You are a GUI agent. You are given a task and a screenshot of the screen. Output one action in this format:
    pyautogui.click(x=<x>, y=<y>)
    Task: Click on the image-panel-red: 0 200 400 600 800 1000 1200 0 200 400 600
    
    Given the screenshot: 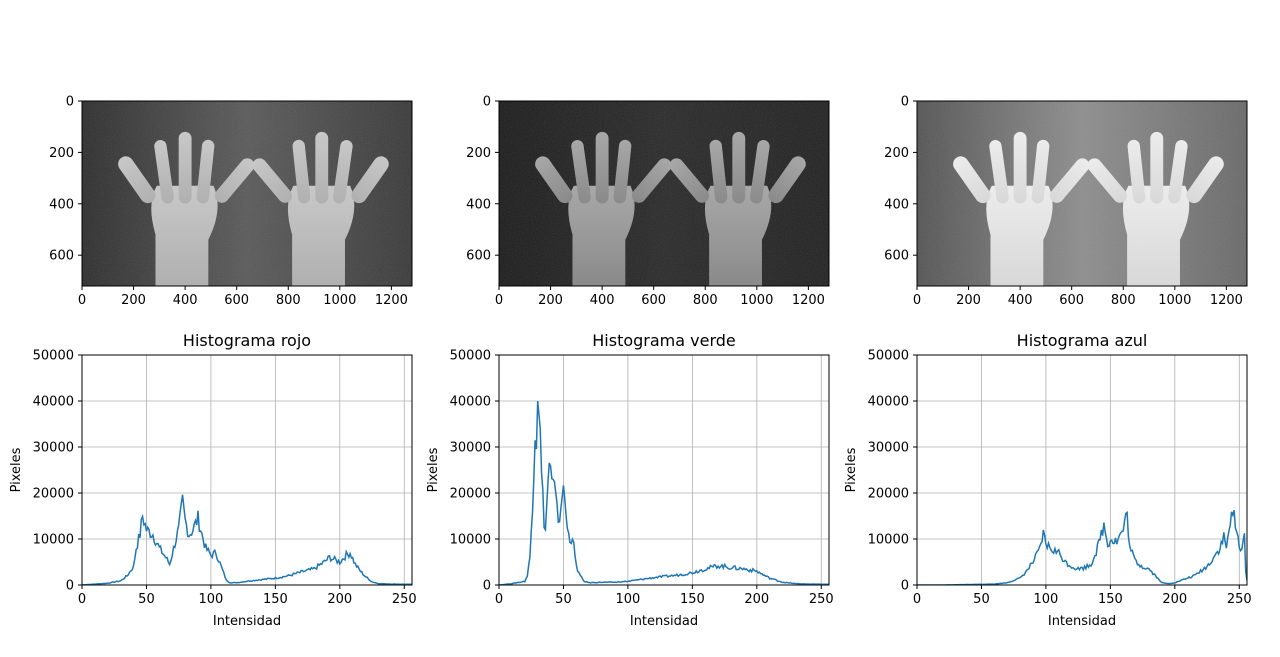 What is the action you would take?
    pyautogui.click(x=231, y=201)
    